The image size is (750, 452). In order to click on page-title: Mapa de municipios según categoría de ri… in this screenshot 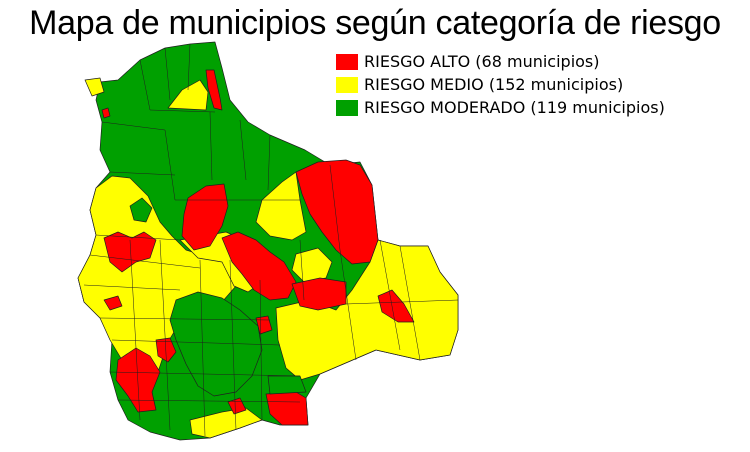, I will do `click(375, 23)`.